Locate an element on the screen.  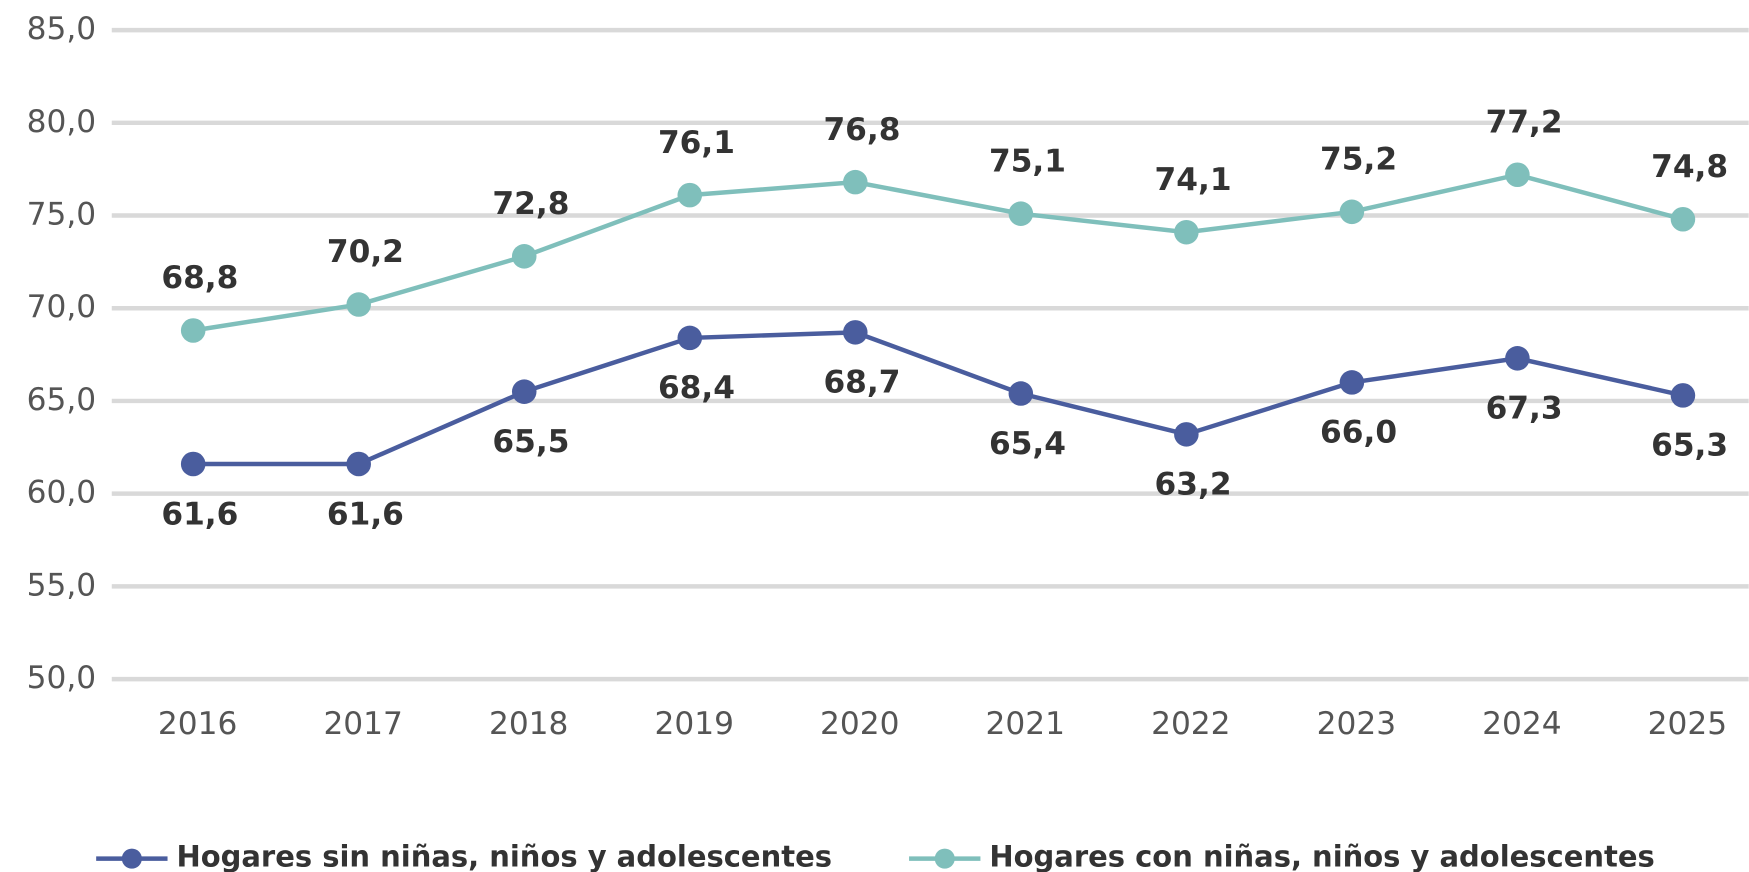
y-tick-label: 60,0 is located at coordinates (62, 493).